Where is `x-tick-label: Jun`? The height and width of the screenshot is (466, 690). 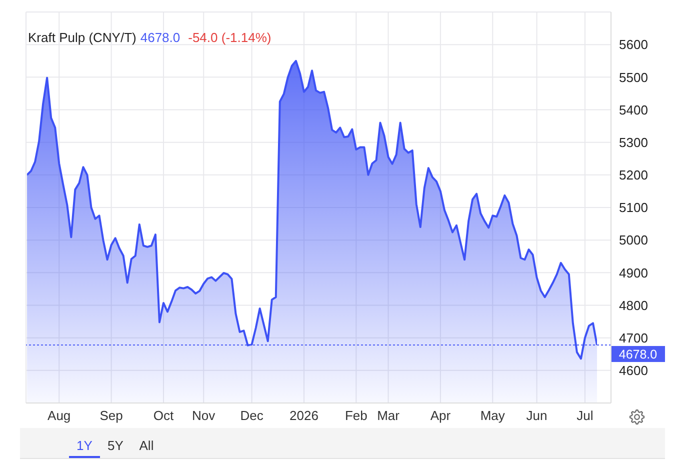 x-tick-label: Jun is located at coordinates (537, 416).